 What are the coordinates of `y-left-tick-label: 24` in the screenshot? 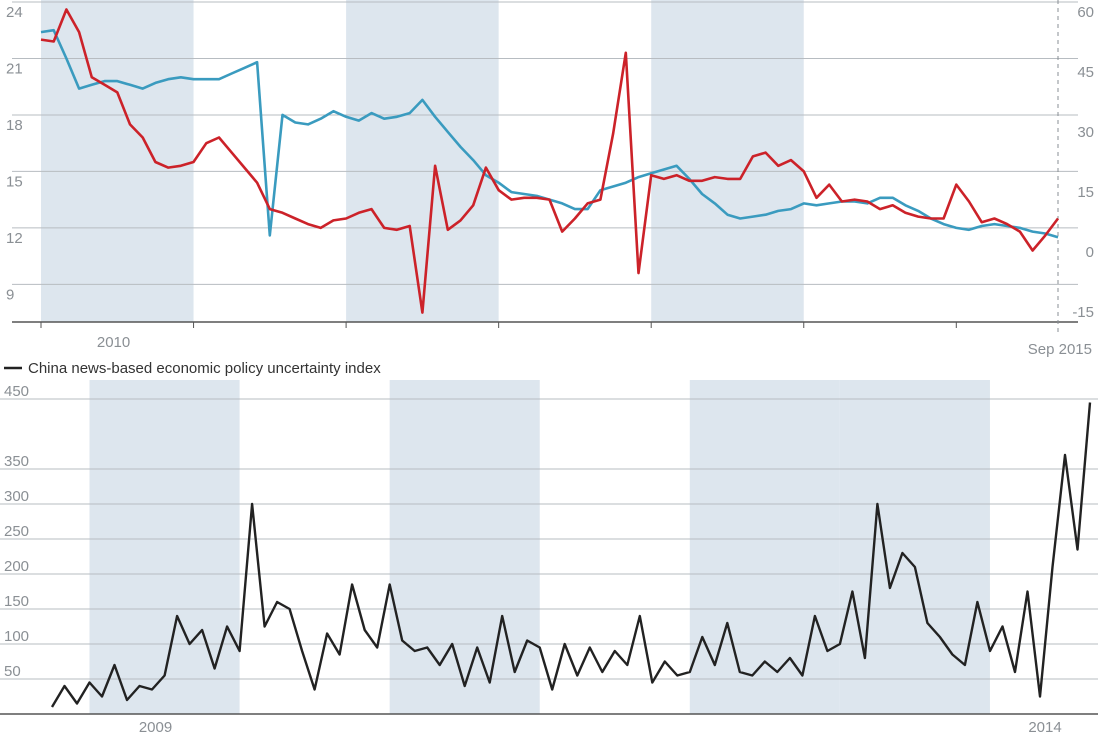 It's located at (14, 12).